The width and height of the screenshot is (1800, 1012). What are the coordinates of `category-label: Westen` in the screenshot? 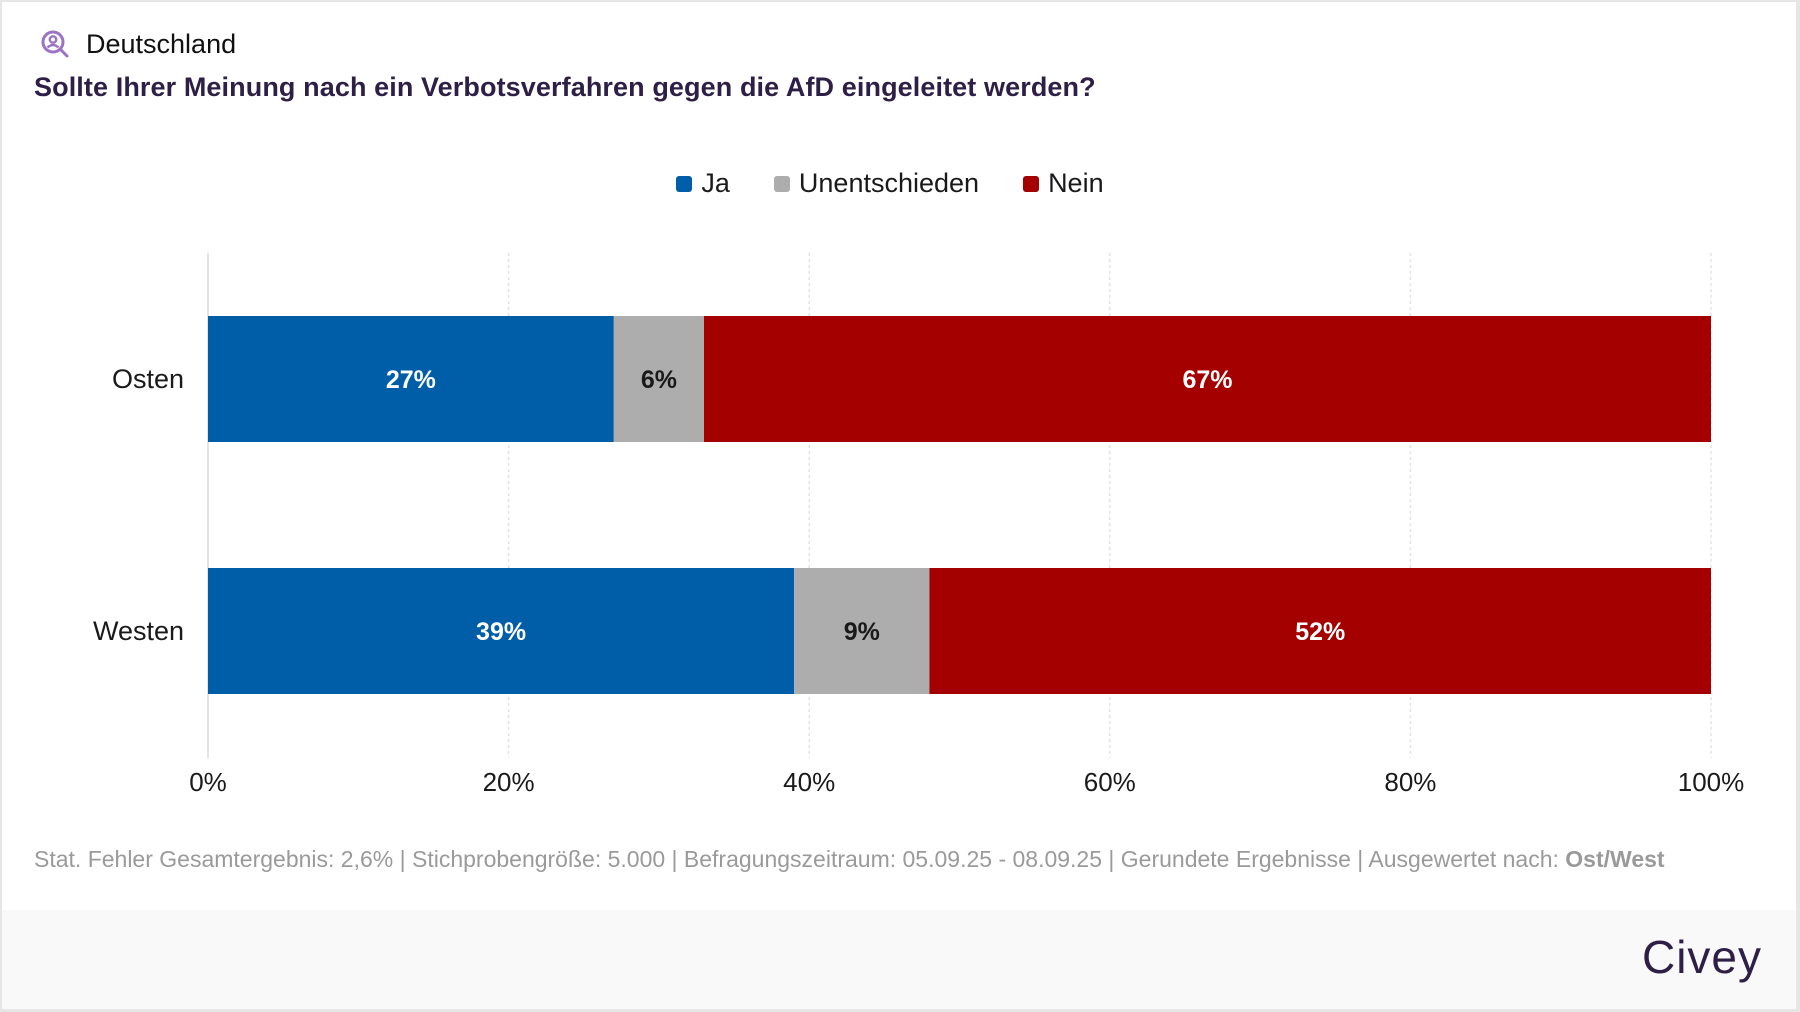 It's located at (138, 631).